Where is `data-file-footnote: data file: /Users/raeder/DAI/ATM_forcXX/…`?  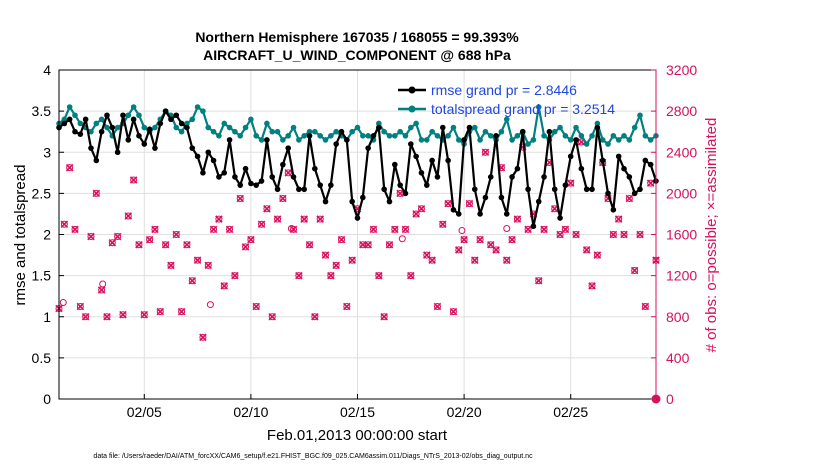
data-file-footnote: data file: /Users/raeder/DAI/ATM_forcXX/… is located at coordinates (313, 456).